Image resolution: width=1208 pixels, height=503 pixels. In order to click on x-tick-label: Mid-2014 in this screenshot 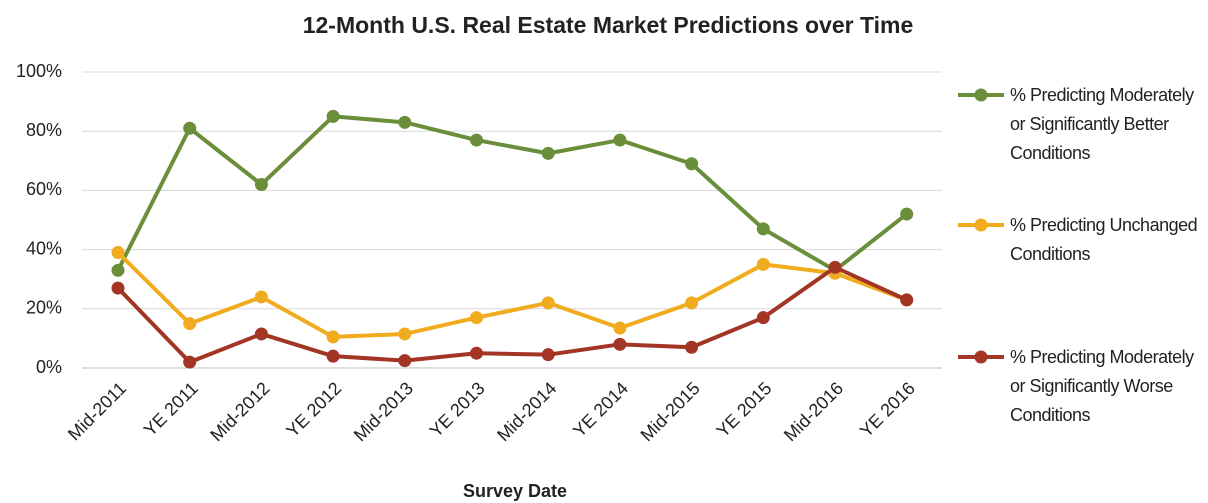, I will do `click(526, 411)`.